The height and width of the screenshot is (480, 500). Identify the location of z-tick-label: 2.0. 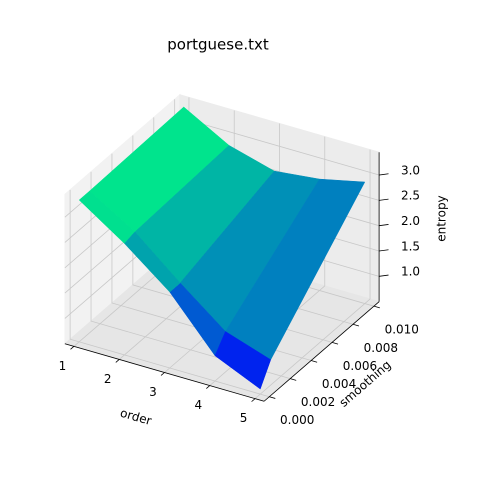
(410, 221).